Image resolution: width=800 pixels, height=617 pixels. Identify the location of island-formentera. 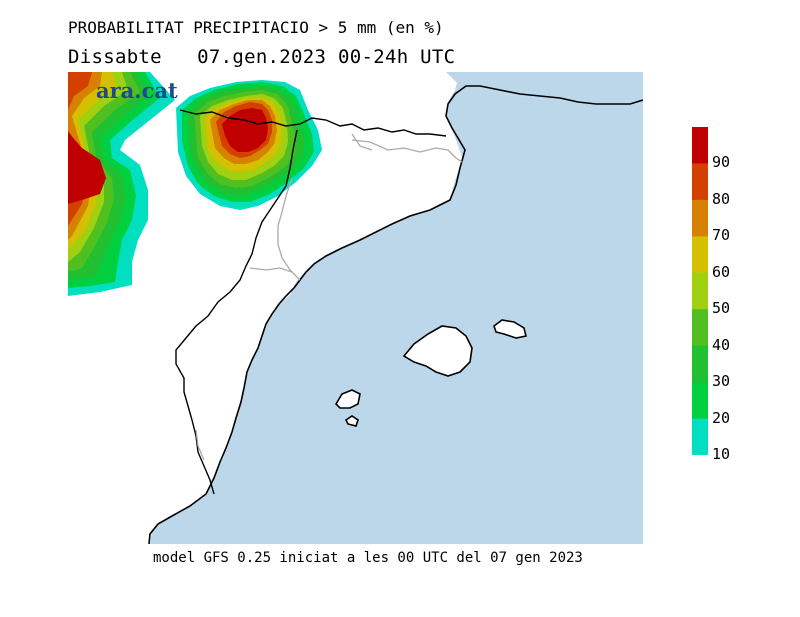
(351, 421).